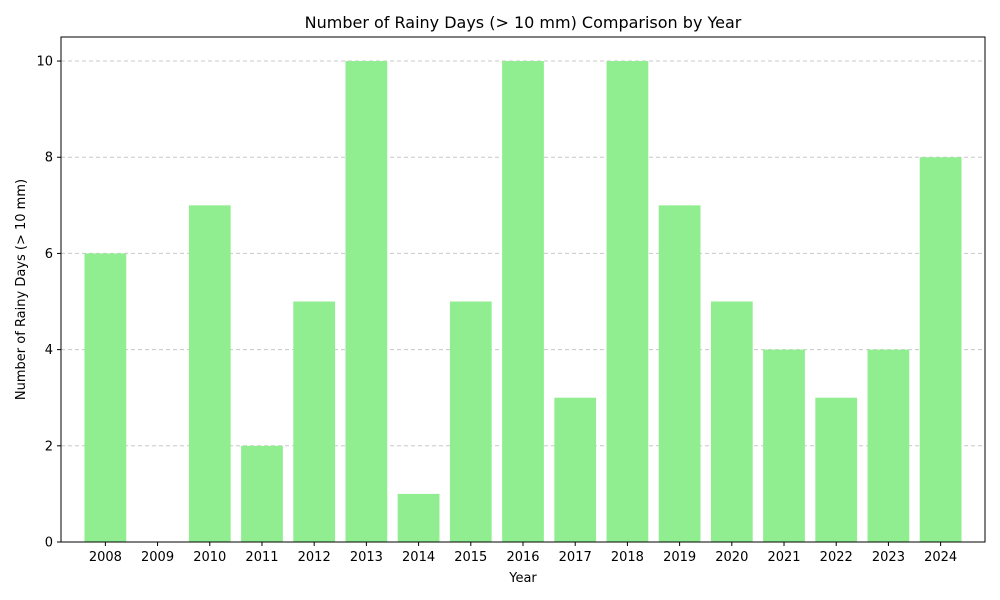 This screenshot has width=1000, height=600. What do you see at coordinates (784, 445) in the screenshot?
I see `bar-2021` at bounding box center [784, 445].